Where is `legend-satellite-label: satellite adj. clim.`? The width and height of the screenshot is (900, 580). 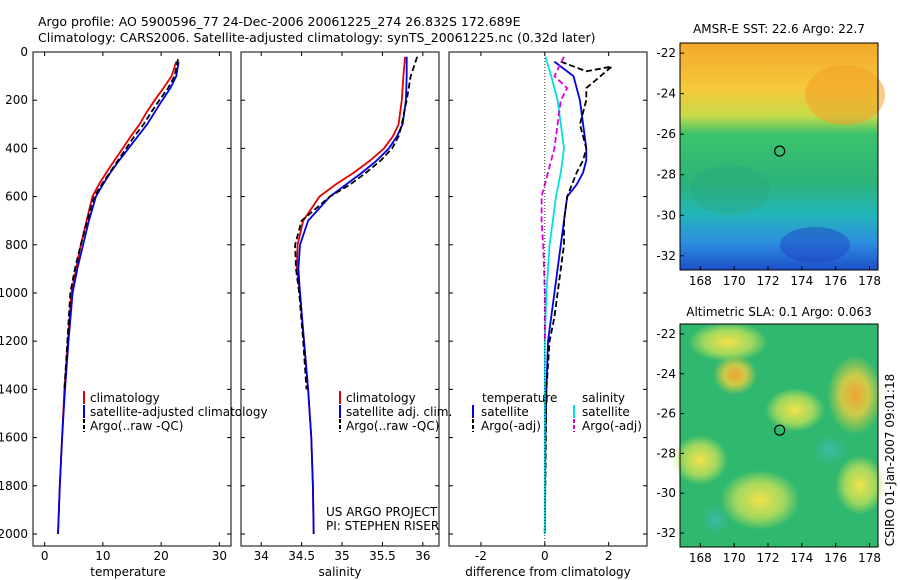
legend-satellite-label: satellite adj. clim. is located at coordinates (399, 412).